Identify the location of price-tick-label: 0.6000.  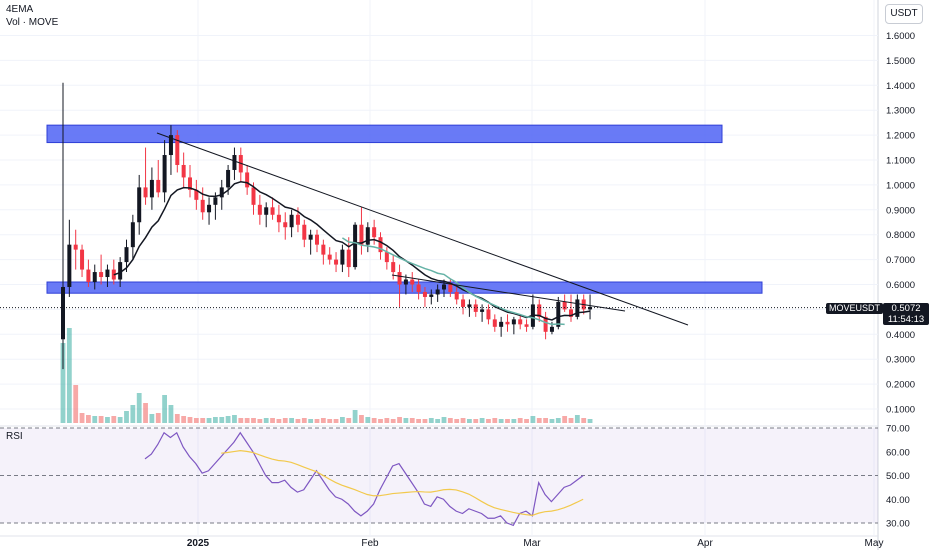
(900, 285).